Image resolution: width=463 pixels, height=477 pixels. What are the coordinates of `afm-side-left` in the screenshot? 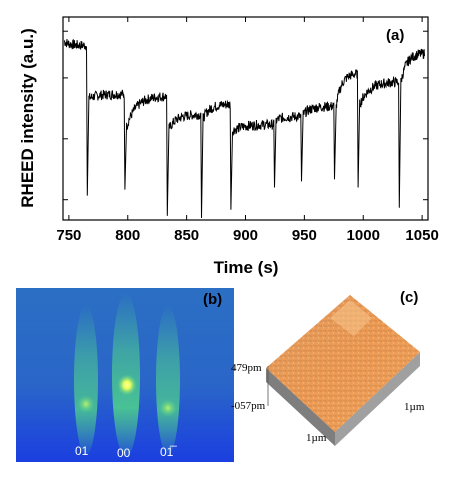 It's located at (300, 407).